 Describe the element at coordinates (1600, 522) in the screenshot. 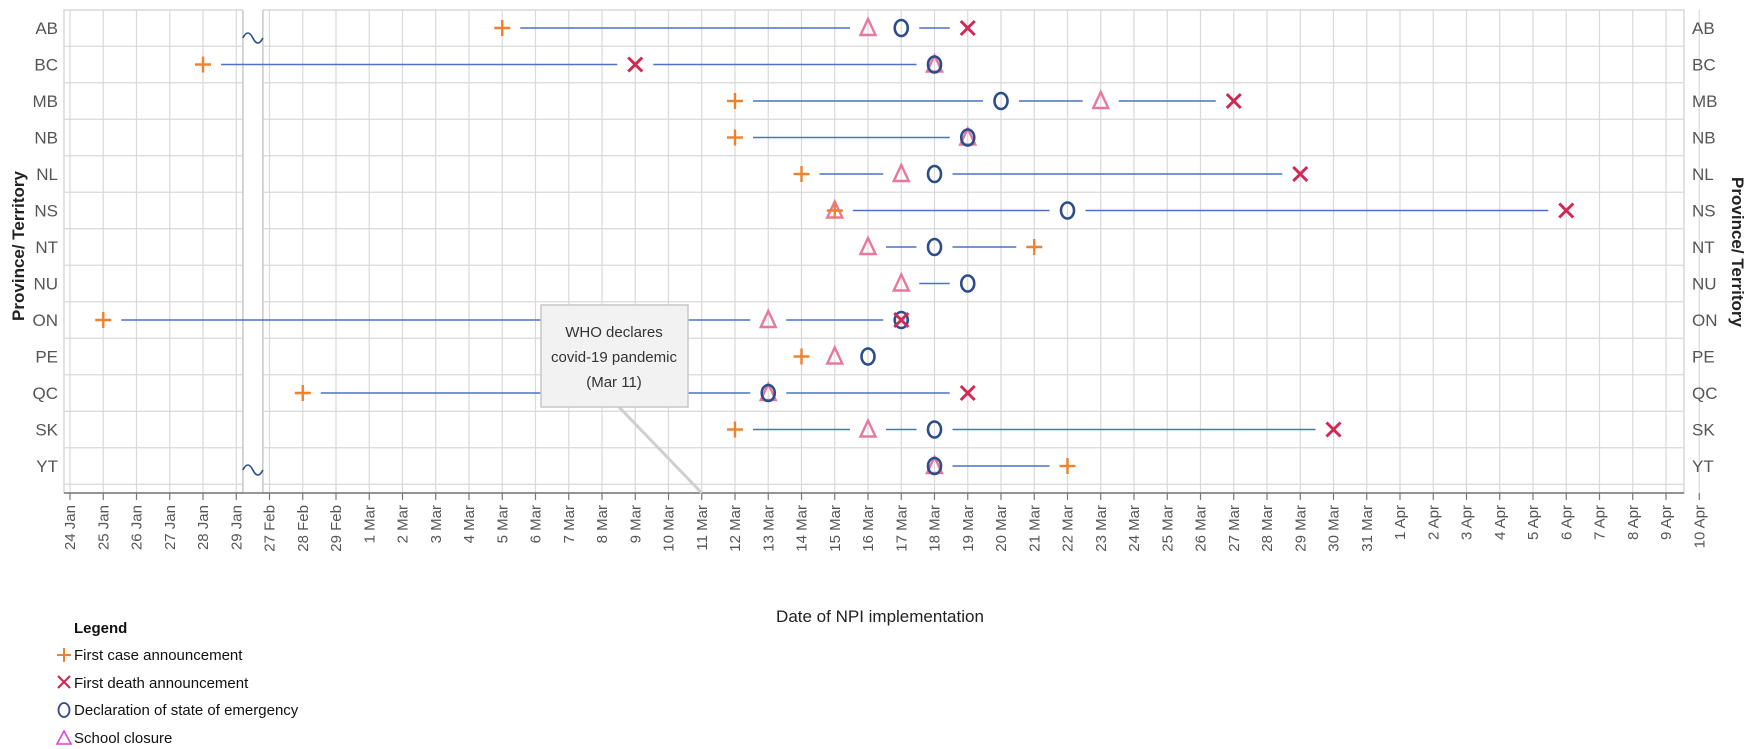

I see `x-tick-label: 7 Apr` at that location.